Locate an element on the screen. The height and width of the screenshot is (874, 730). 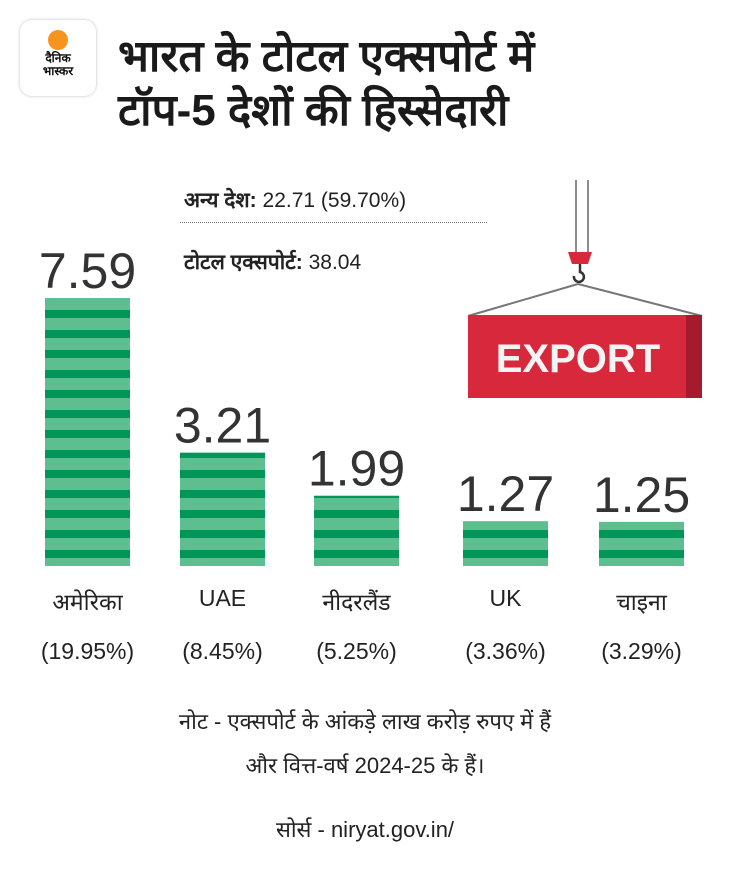
total-label: टोटल एक्सपोर्ट: is located at coordinates (243, 262).